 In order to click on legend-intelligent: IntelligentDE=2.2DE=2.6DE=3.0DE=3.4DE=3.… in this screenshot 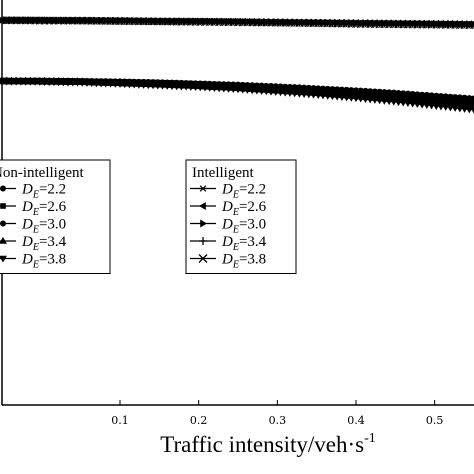, I will do `click(241, 216)`.